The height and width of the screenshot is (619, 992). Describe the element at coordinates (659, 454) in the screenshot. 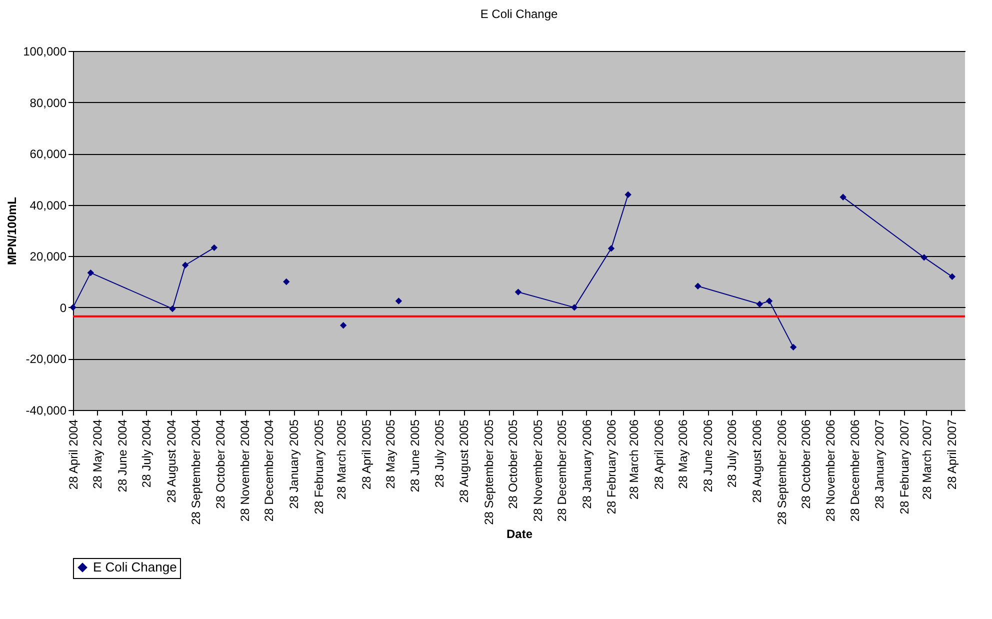

I see `x-tick-label: 28 April 2006` at that location.